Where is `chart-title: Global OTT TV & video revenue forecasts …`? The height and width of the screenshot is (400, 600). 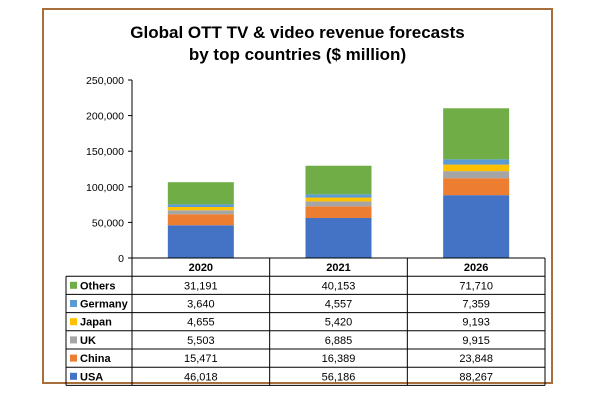
chart-title: Global OTT TV & video revenue forecasts … is located at coordinates (297, 44).